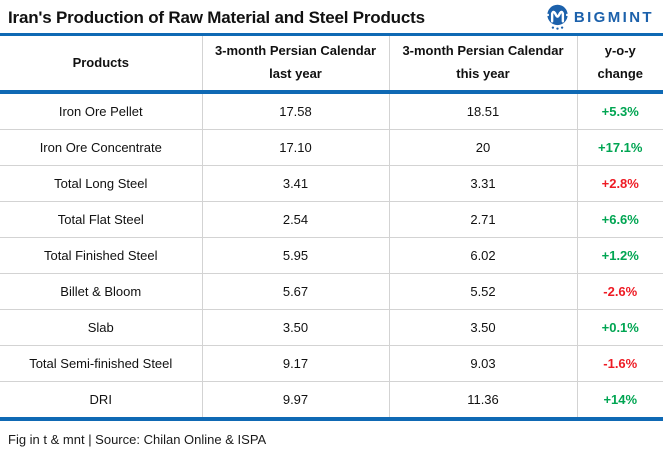  I want to click on product-cell: Iron Ore Concentrate, so click(101, 147).